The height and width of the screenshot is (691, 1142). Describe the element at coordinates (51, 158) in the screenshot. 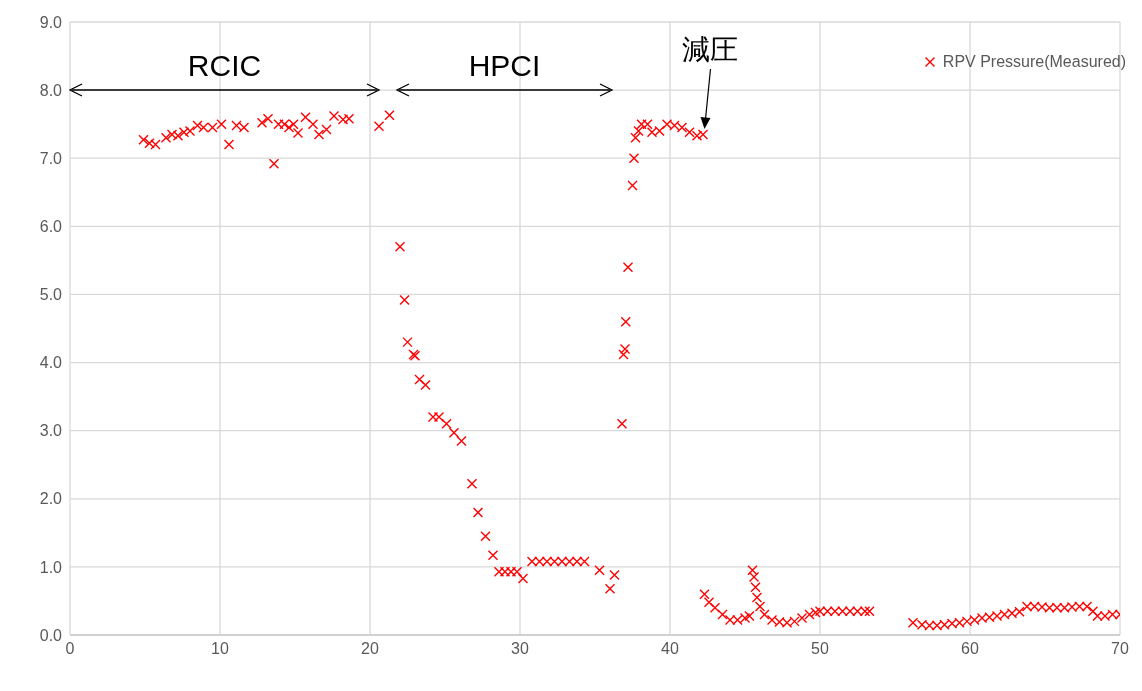

I see `y-tick-label: 7.0` at that location.